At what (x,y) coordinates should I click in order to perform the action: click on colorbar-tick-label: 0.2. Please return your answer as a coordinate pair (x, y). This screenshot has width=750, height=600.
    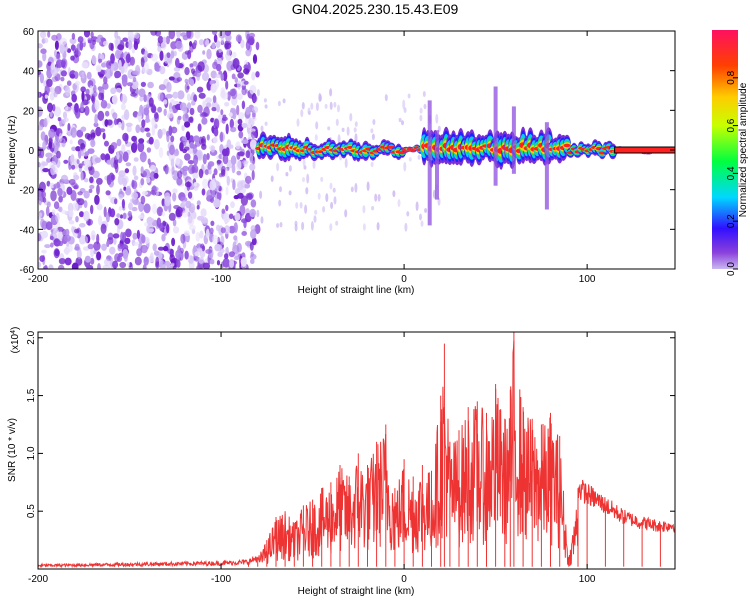
    Looking at the image, I should click on (731, 221).